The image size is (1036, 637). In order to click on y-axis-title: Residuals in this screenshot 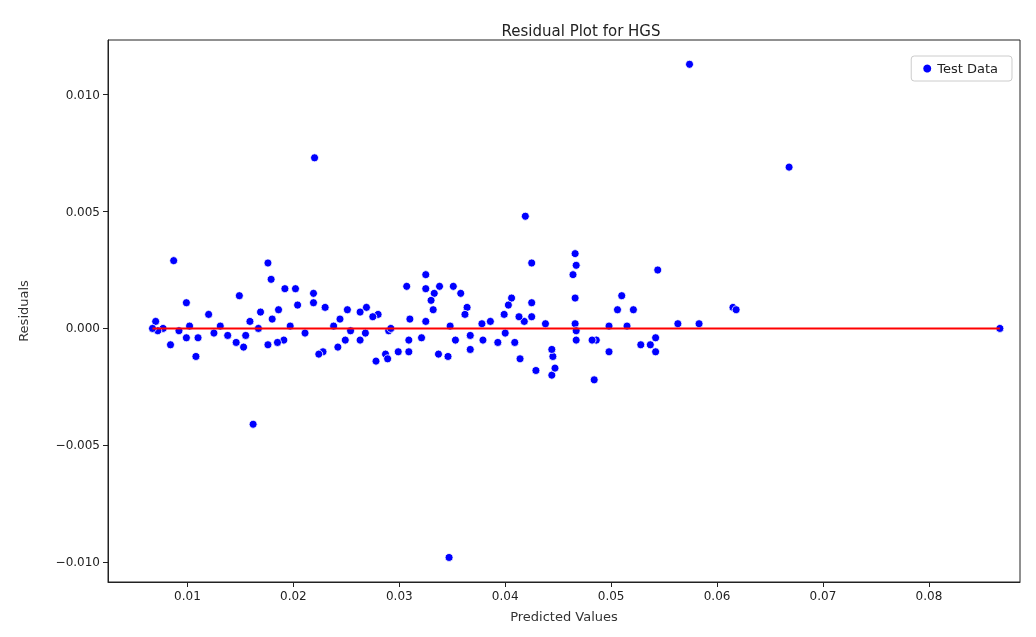, I will do `click(23, 310)`.